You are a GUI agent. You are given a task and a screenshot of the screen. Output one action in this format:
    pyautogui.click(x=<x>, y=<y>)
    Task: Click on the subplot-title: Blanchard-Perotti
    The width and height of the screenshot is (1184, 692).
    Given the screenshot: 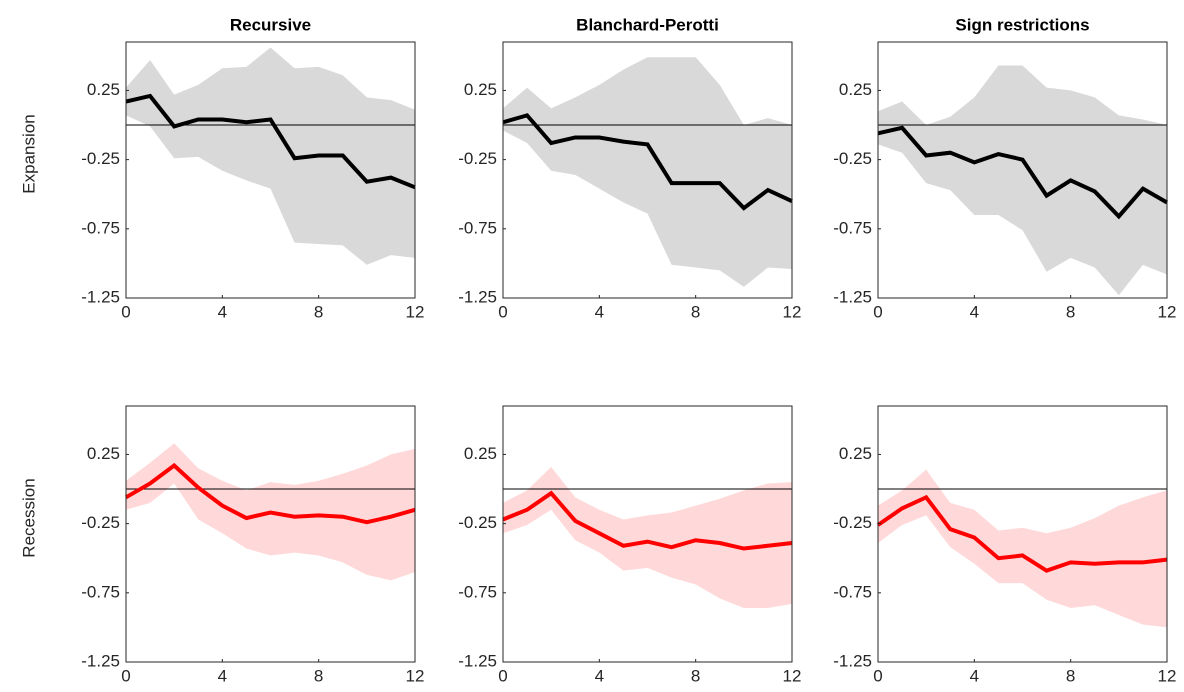 What is the action you would take?
    pyautogui.click(x=647, y=24)
    